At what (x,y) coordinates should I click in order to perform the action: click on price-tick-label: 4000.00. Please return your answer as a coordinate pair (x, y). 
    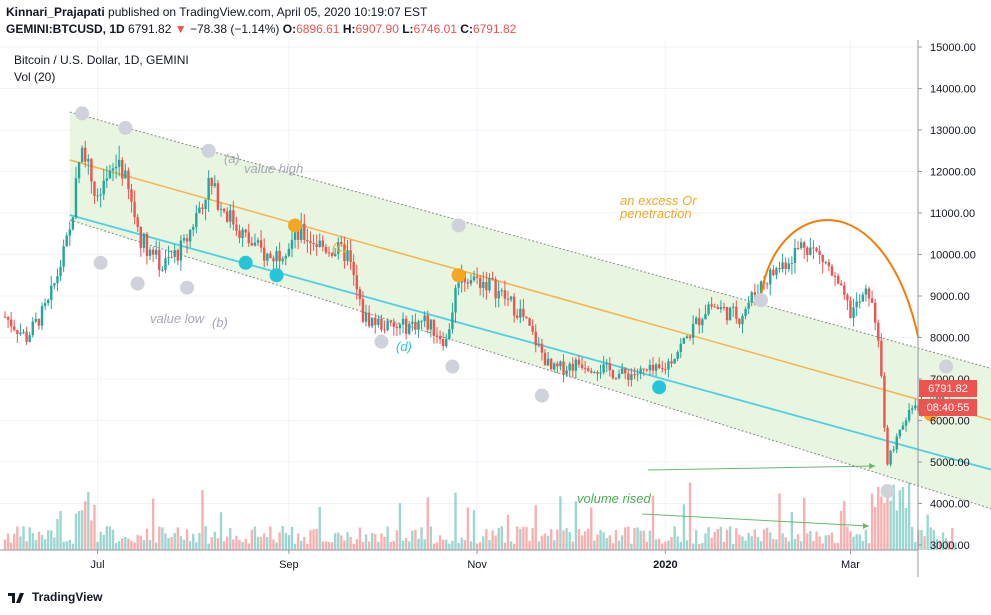
    Looking at the image, I should click on (950, 505).